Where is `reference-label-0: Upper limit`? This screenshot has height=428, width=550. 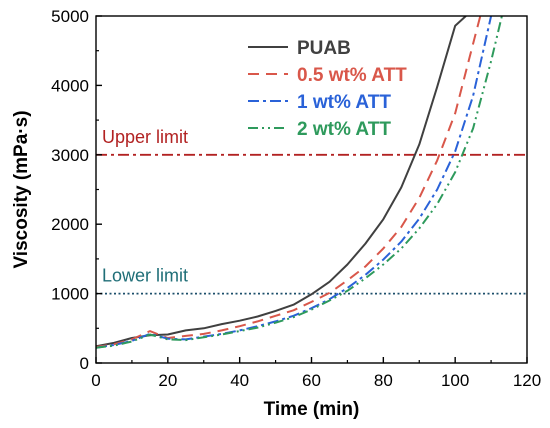 reference-label-0: Upper limit is located at coordinates (145, 137).